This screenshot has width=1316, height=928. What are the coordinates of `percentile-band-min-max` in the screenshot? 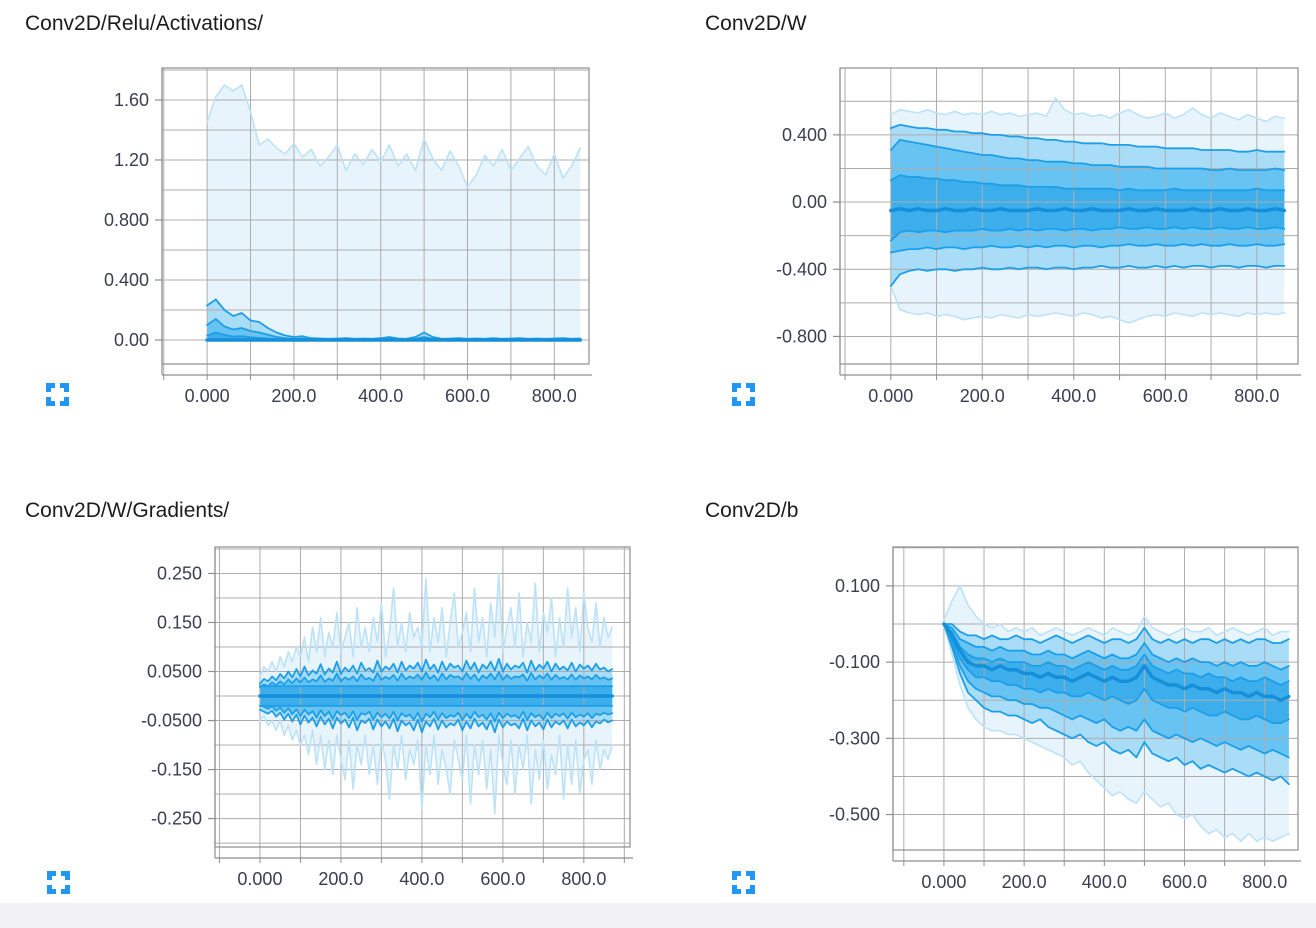 It's located at (394, 212).